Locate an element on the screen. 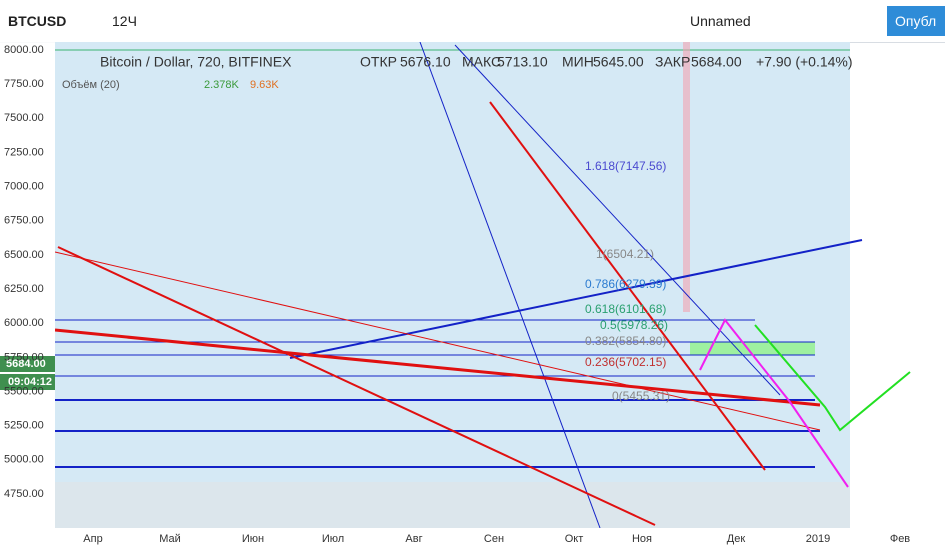 The image size is (945, 550). time-tick-label: Дек is located at coordinates (736, 539).